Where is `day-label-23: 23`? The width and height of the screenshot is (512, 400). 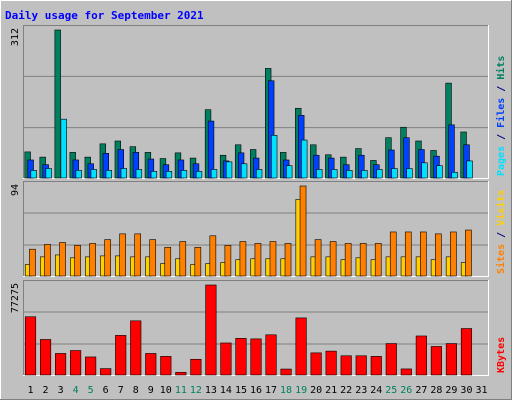
day-label-23: 23 is located at coordinates (361, 390).